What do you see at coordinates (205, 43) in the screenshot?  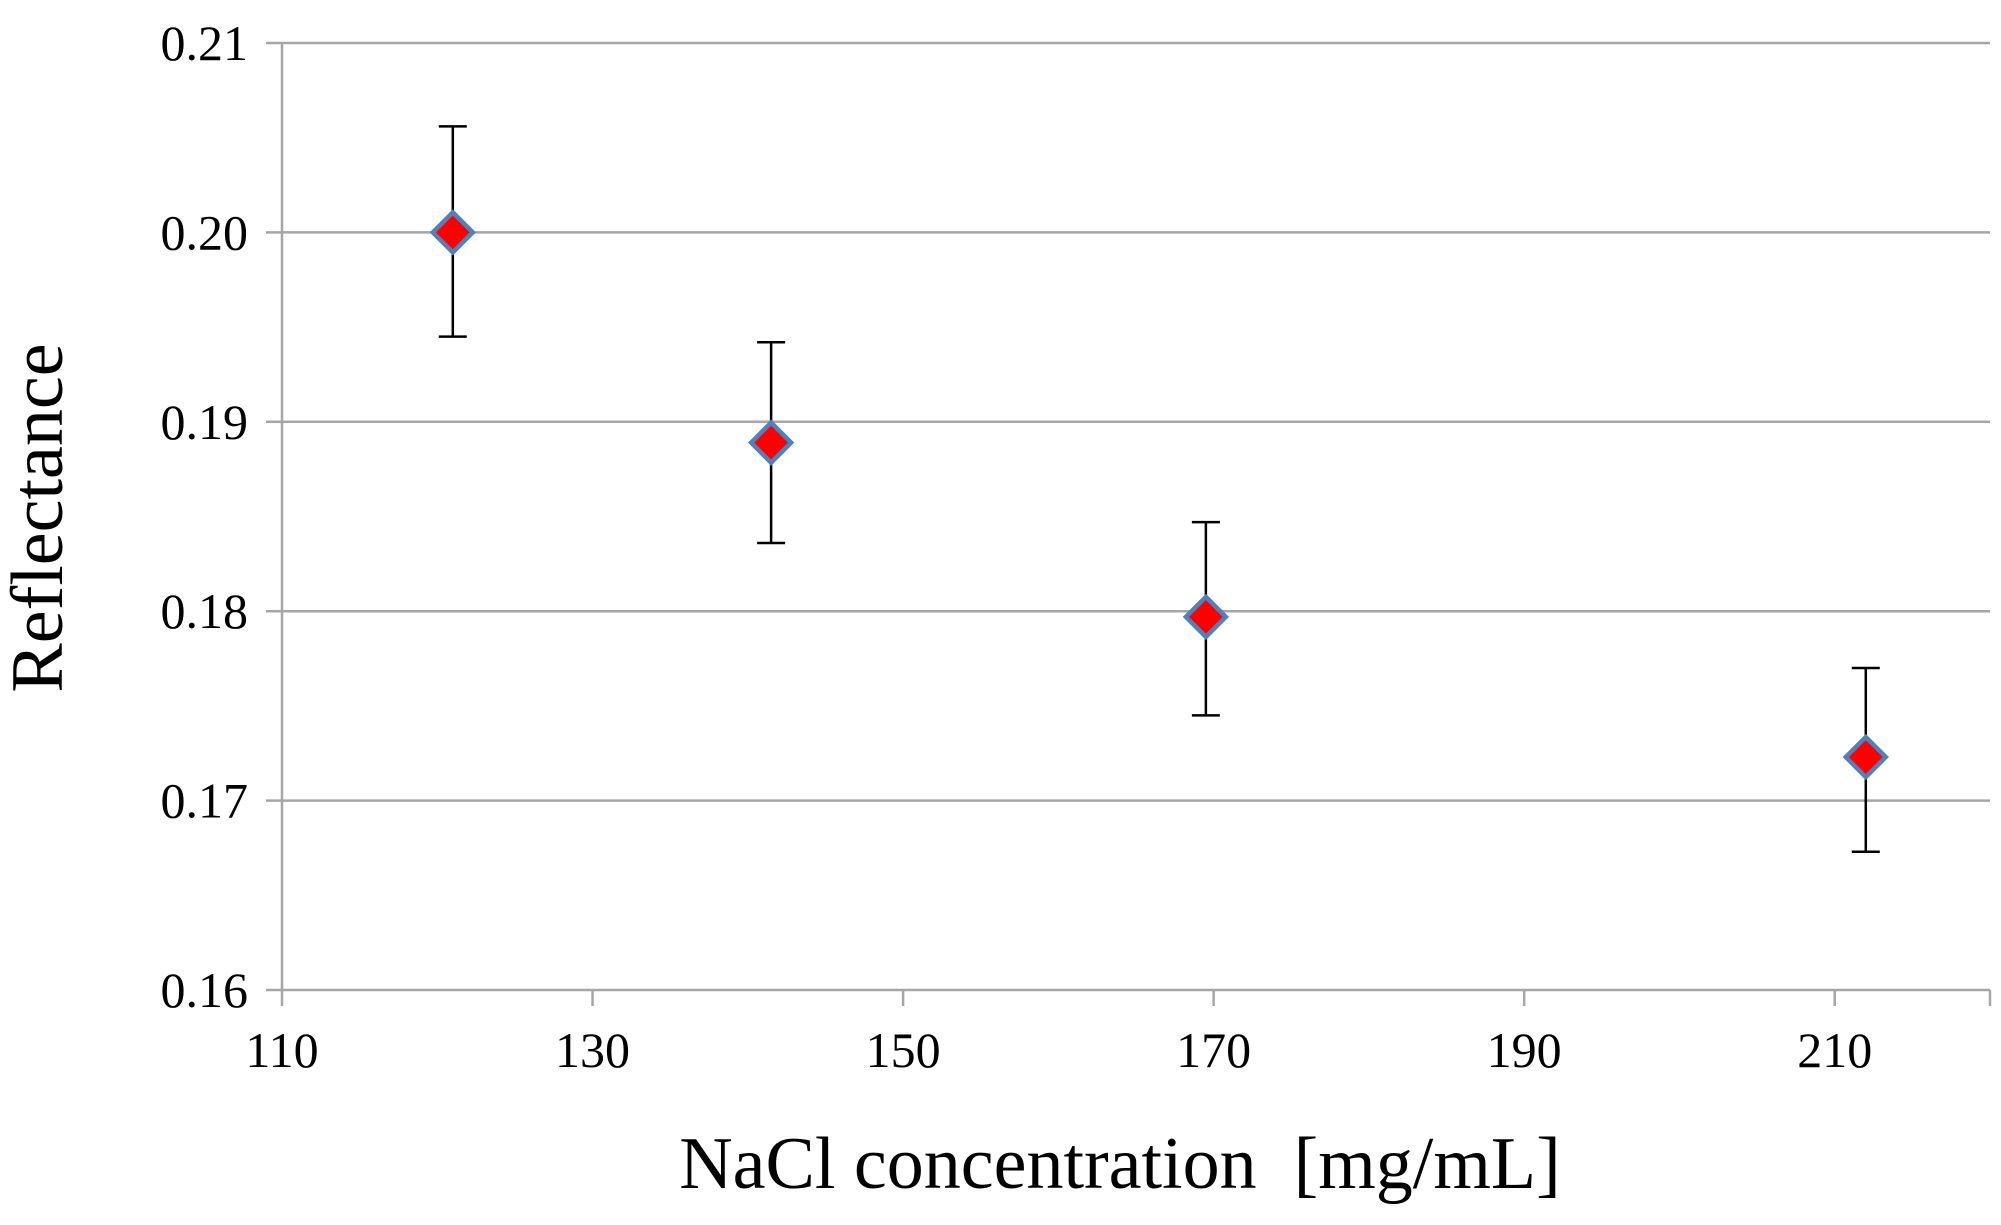 I see `y-tick-label: 0.21` at bounding box center [205, 43].